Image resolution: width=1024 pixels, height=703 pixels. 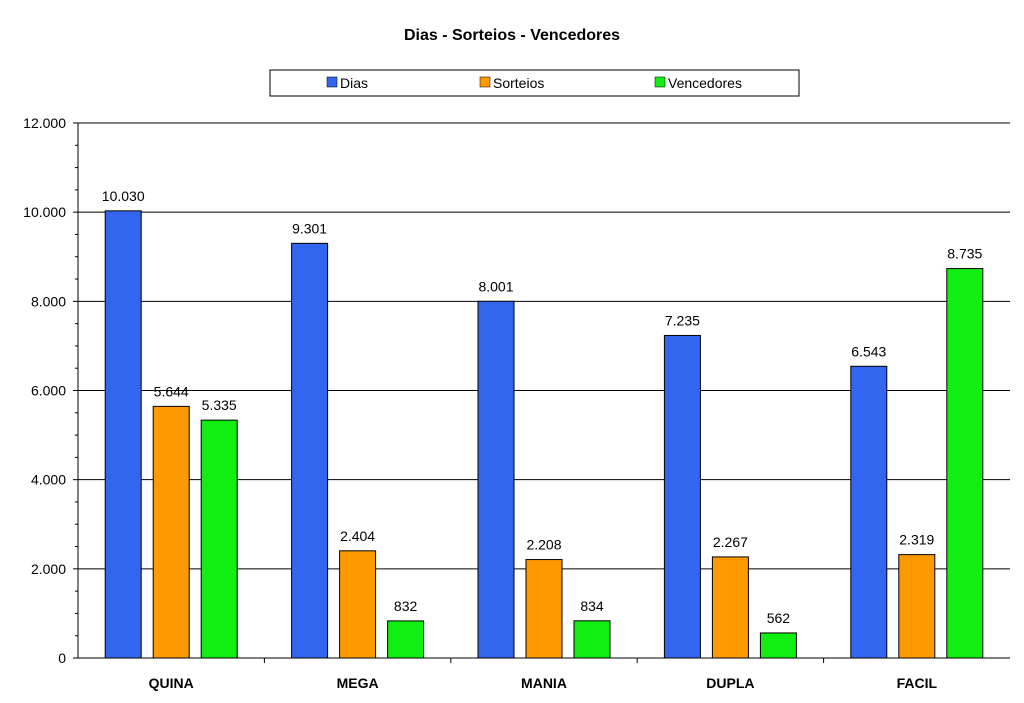 What do you see at coordinates (730, 542) in the screenshot?
I see `data-label: 2.267` at bounding box center [730, 542].